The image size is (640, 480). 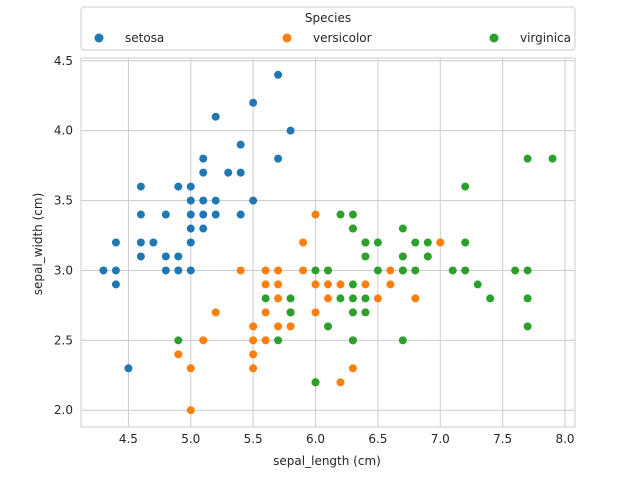 I want to click on legend-marker, so click(x=99, y=38).